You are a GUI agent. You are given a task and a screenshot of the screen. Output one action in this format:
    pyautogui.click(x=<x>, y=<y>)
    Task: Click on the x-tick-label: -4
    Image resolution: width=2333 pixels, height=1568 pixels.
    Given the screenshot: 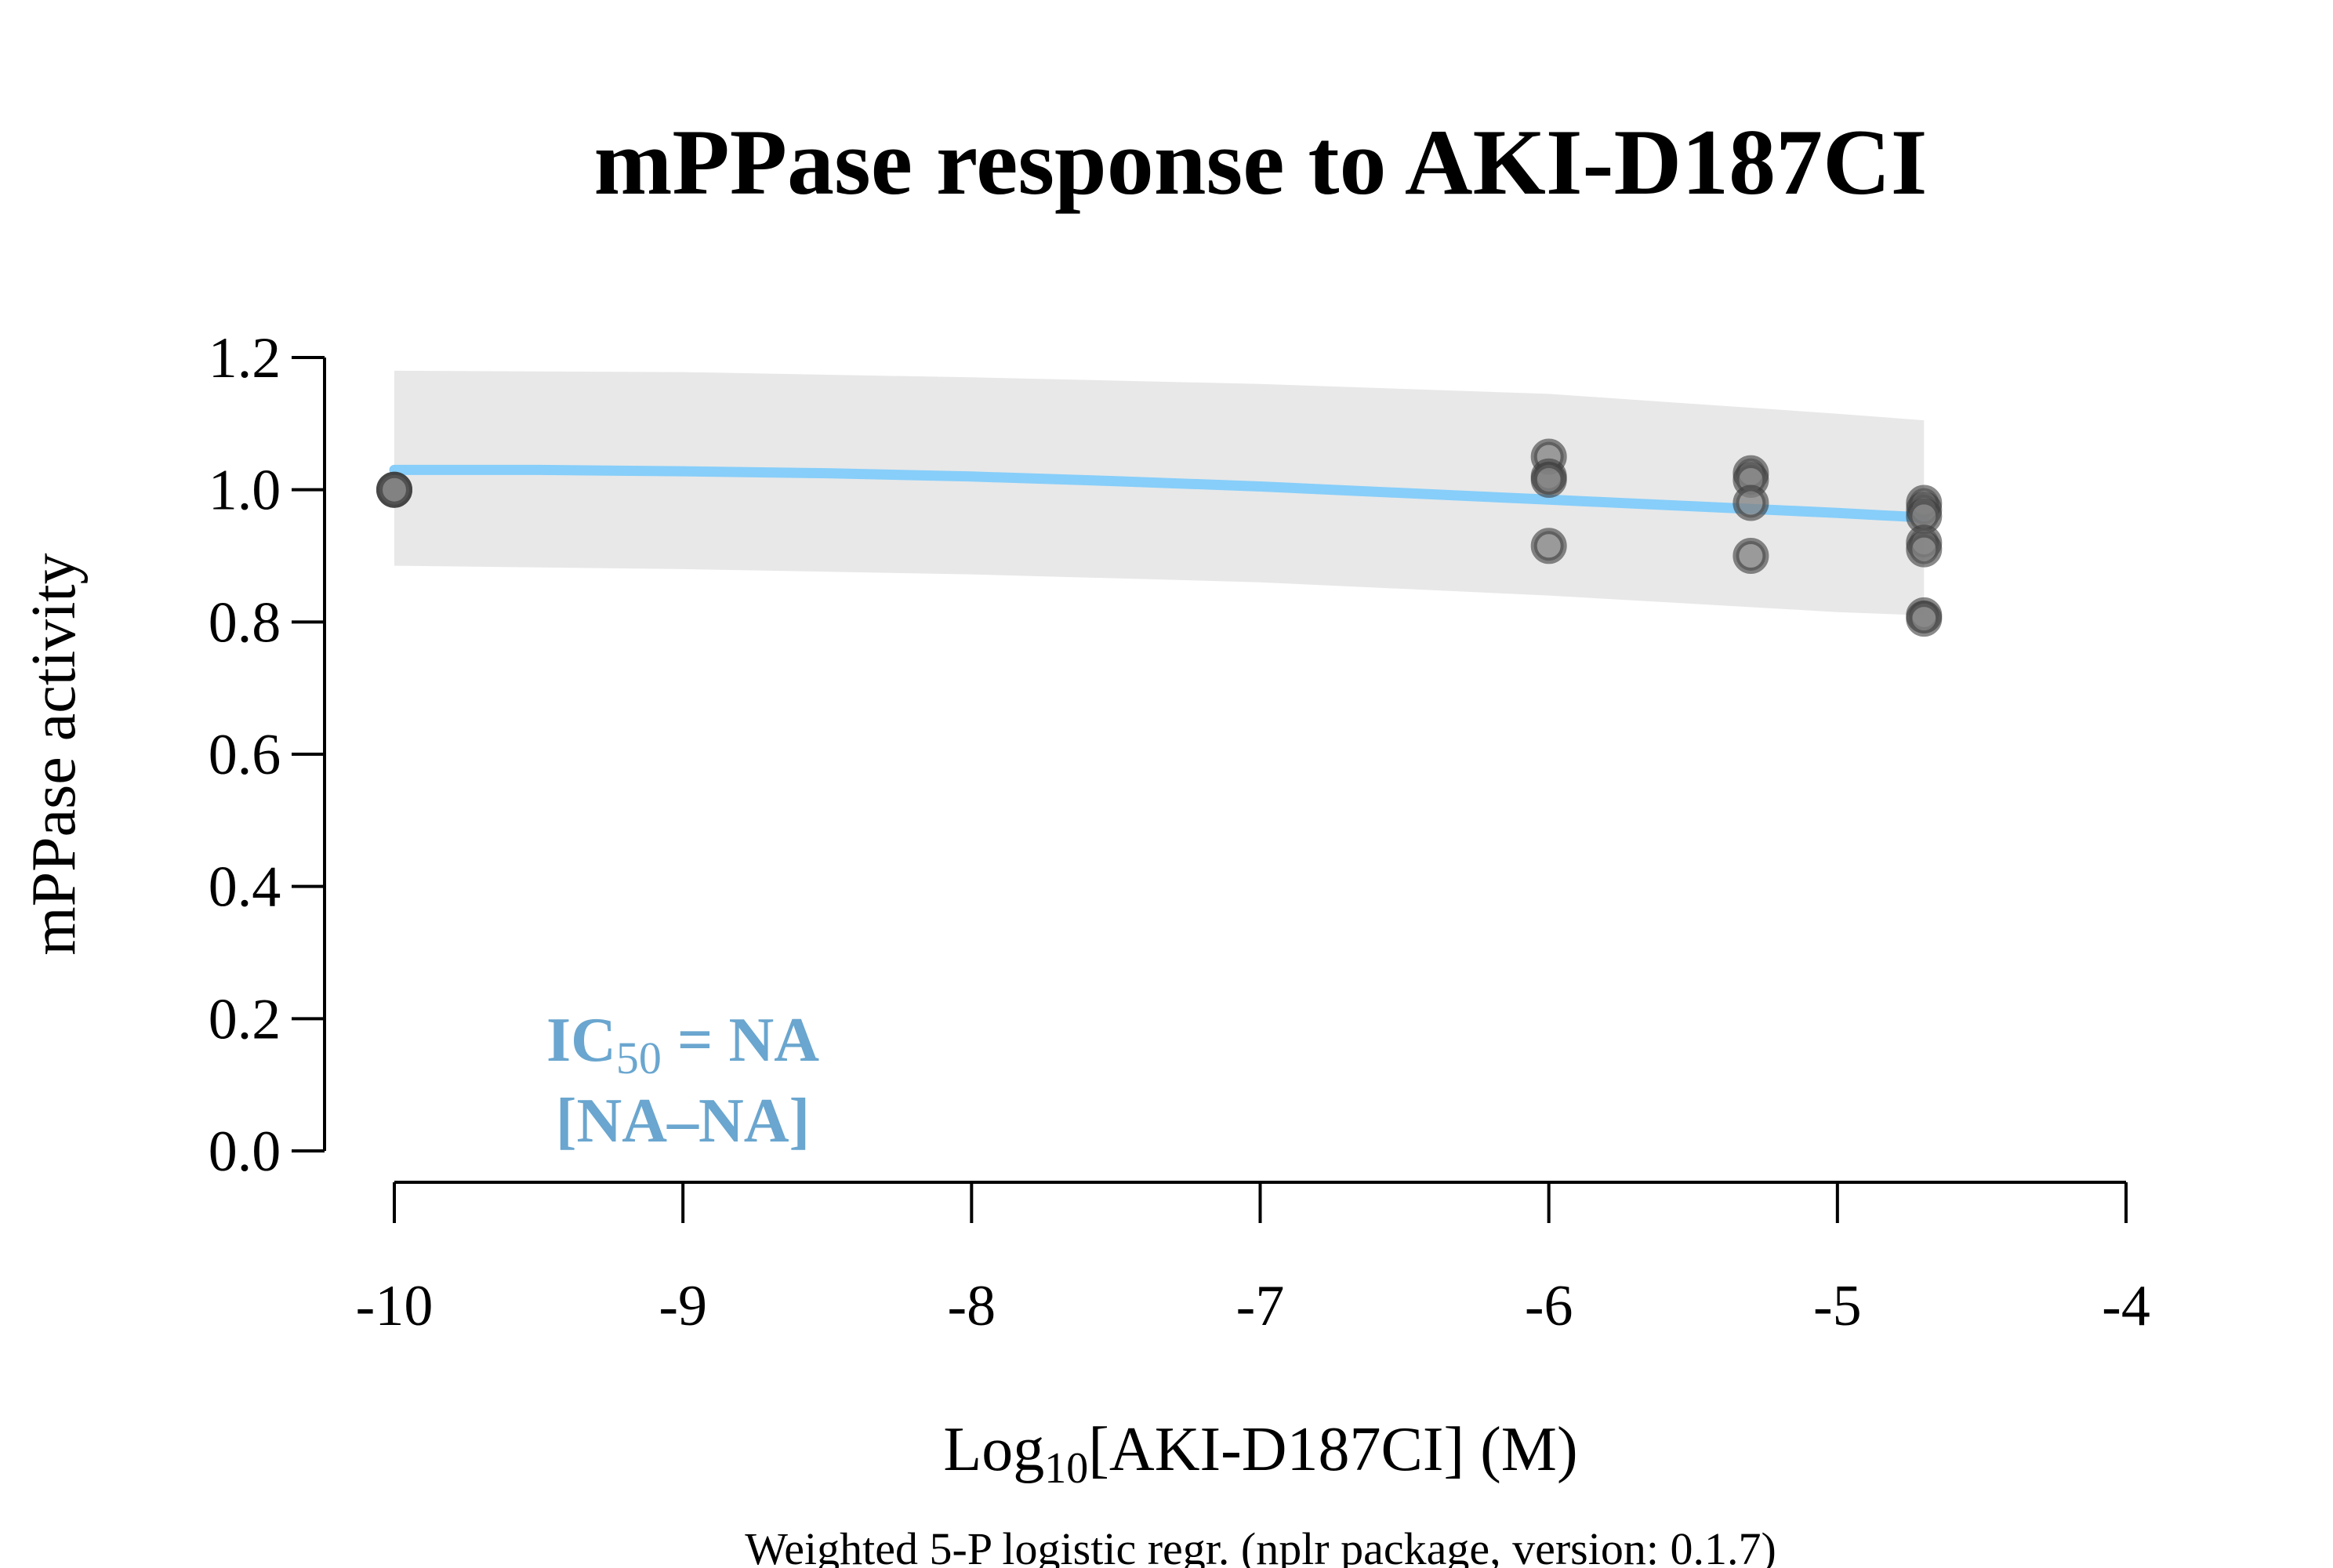 What is the action you would take?
    pyautogui.click(x=2126, y=1306)
    